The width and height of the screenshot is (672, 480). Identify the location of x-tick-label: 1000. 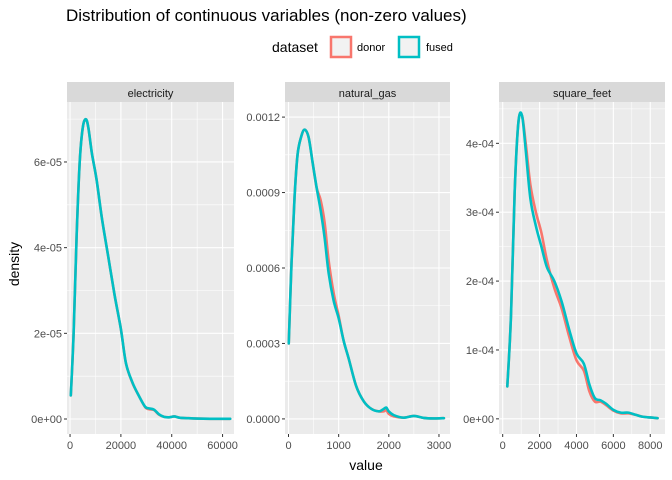
(338, 446).